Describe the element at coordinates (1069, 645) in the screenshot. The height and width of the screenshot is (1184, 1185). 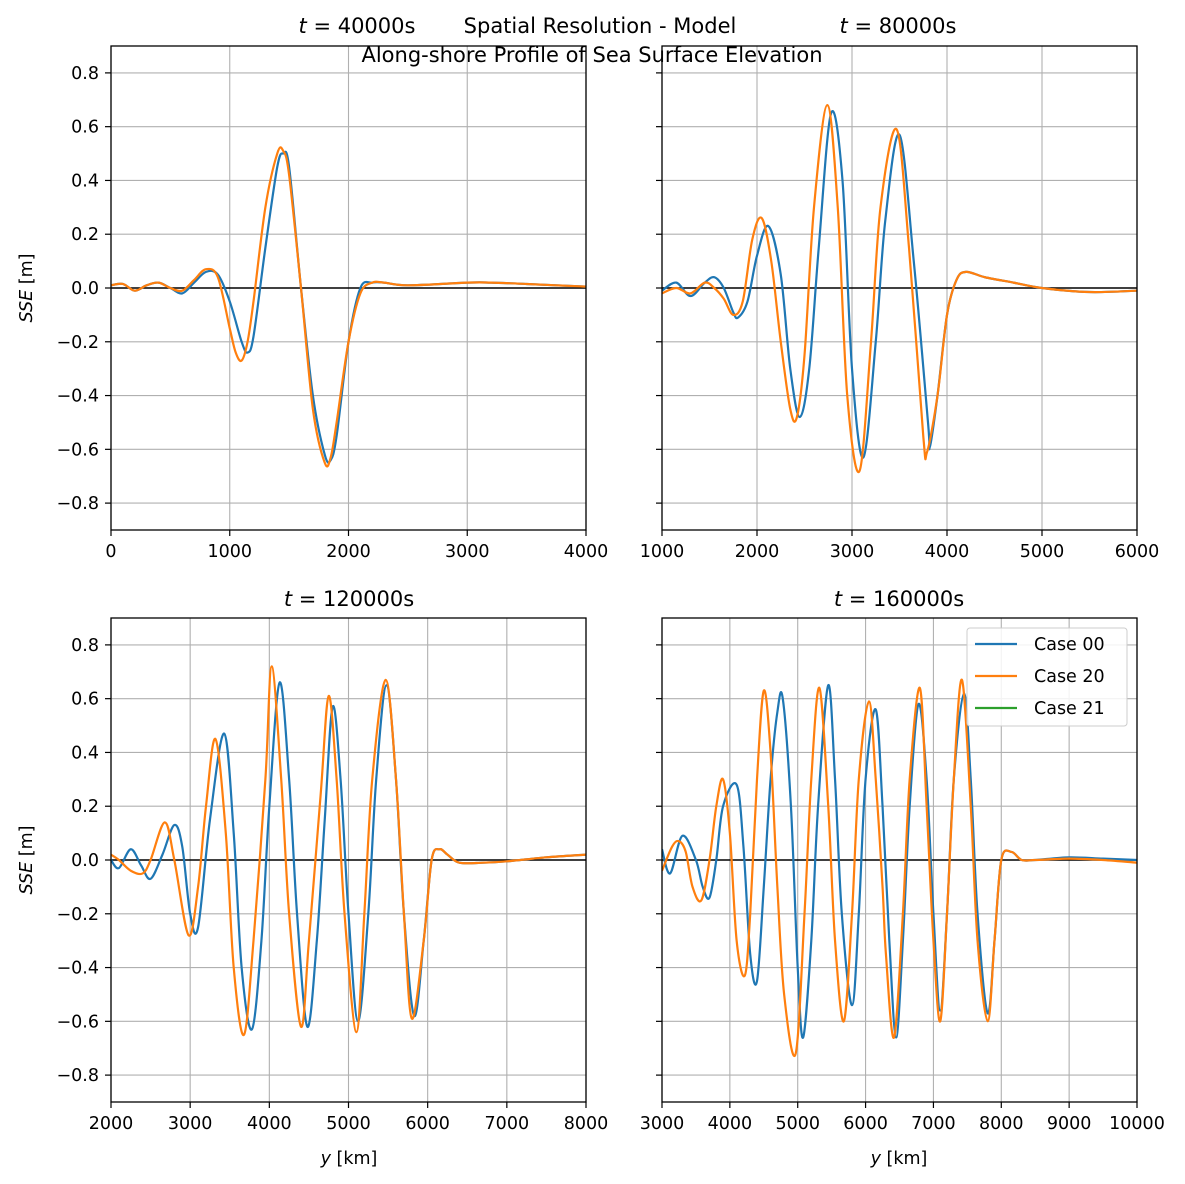
I see `legend-label-case-00: Case 00` at that location.